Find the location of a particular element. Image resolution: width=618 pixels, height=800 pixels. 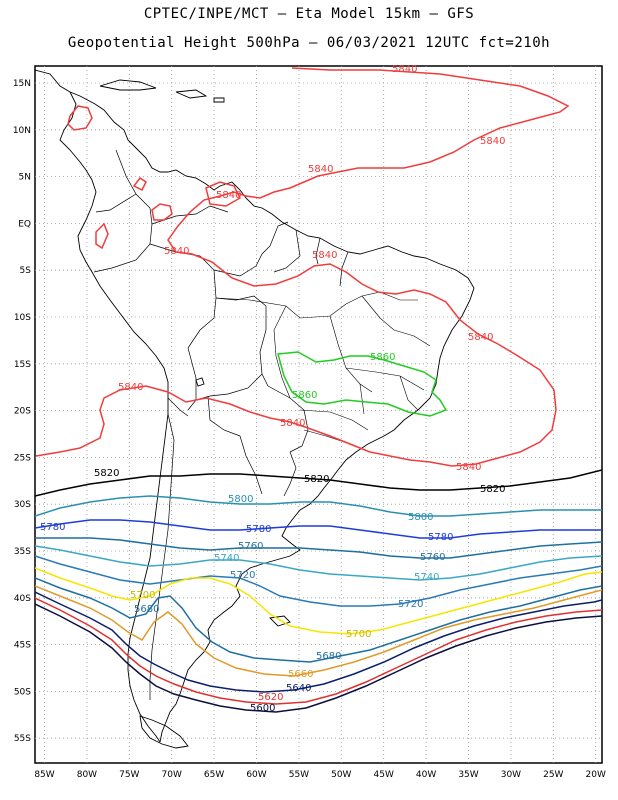

contour-label-5600: 5600 is located at coordinates (262, 708).